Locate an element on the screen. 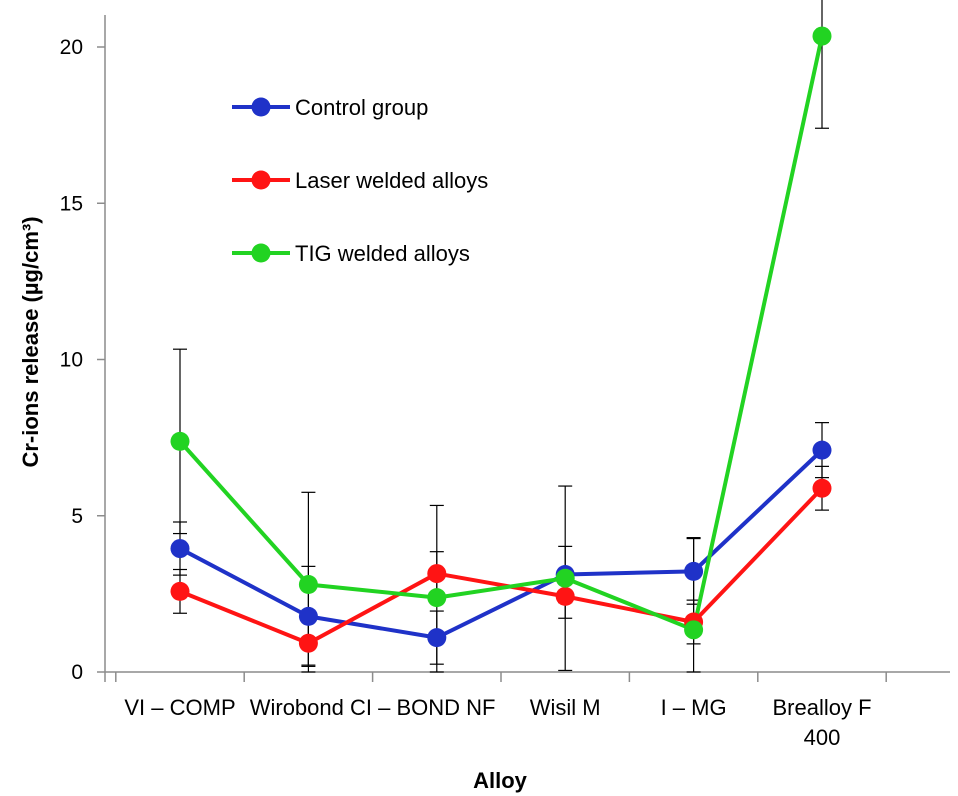  x-tick-label: Wisil M is located at coordinates (565, 707).